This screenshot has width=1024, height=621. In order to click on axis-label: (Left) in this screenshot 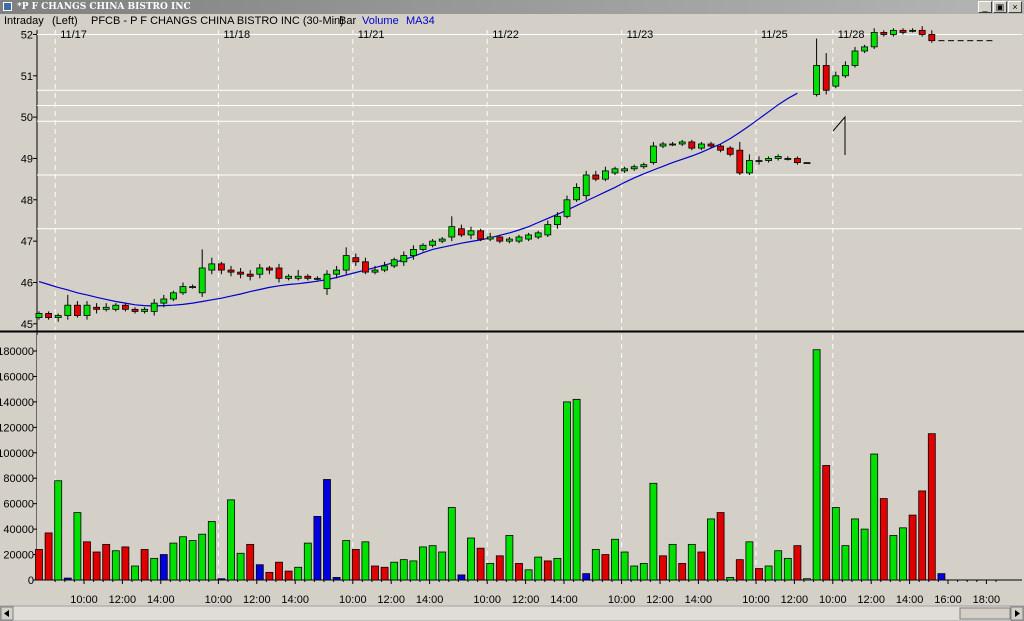, I will do `click(65, 21)`.